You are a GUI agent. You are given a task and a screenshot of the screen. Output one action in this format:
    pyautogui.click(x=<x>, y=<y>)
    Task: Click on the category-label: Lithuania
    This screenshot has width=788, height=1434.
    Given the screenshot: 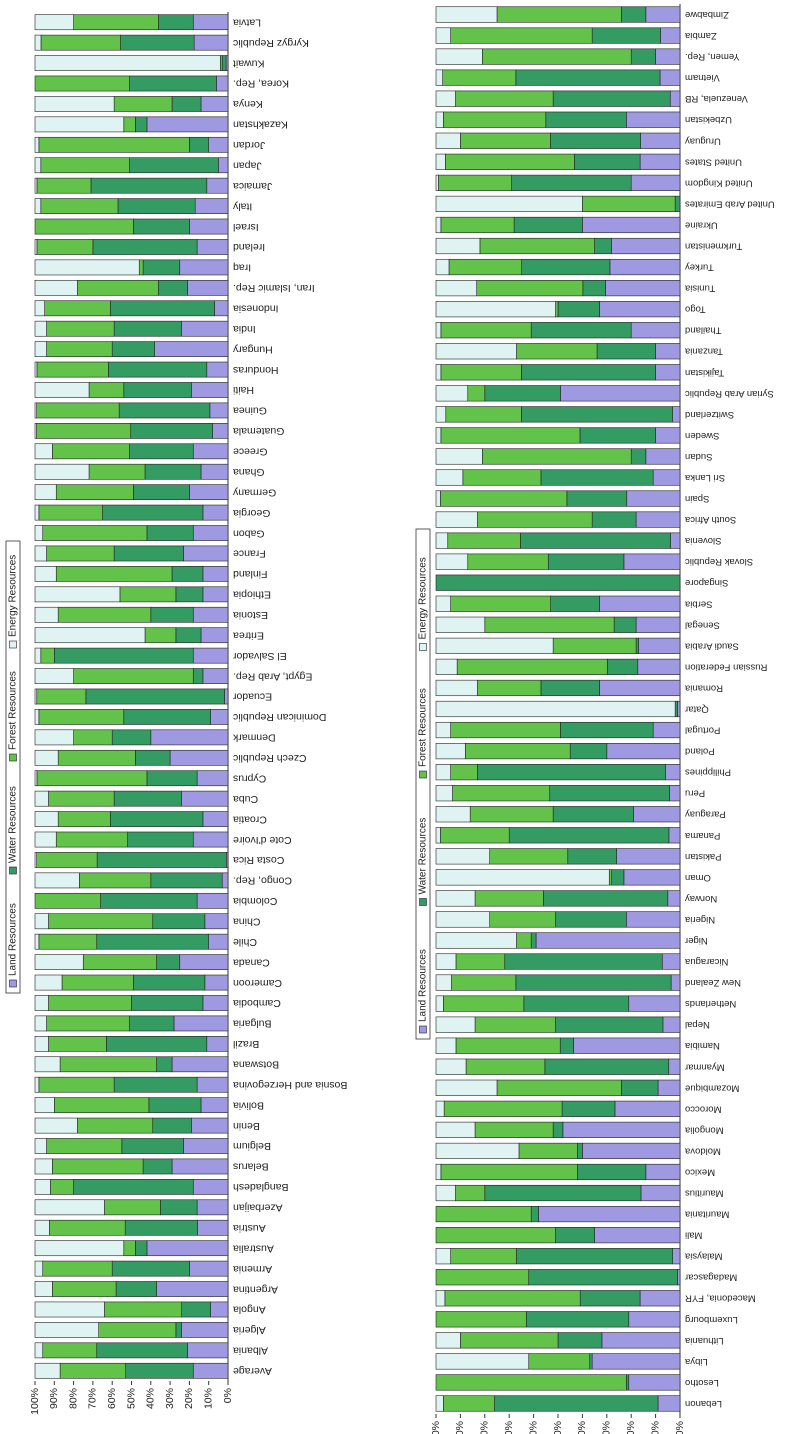 What is the action you would take?
    pyautogui.click(x=703, y=1340)
    